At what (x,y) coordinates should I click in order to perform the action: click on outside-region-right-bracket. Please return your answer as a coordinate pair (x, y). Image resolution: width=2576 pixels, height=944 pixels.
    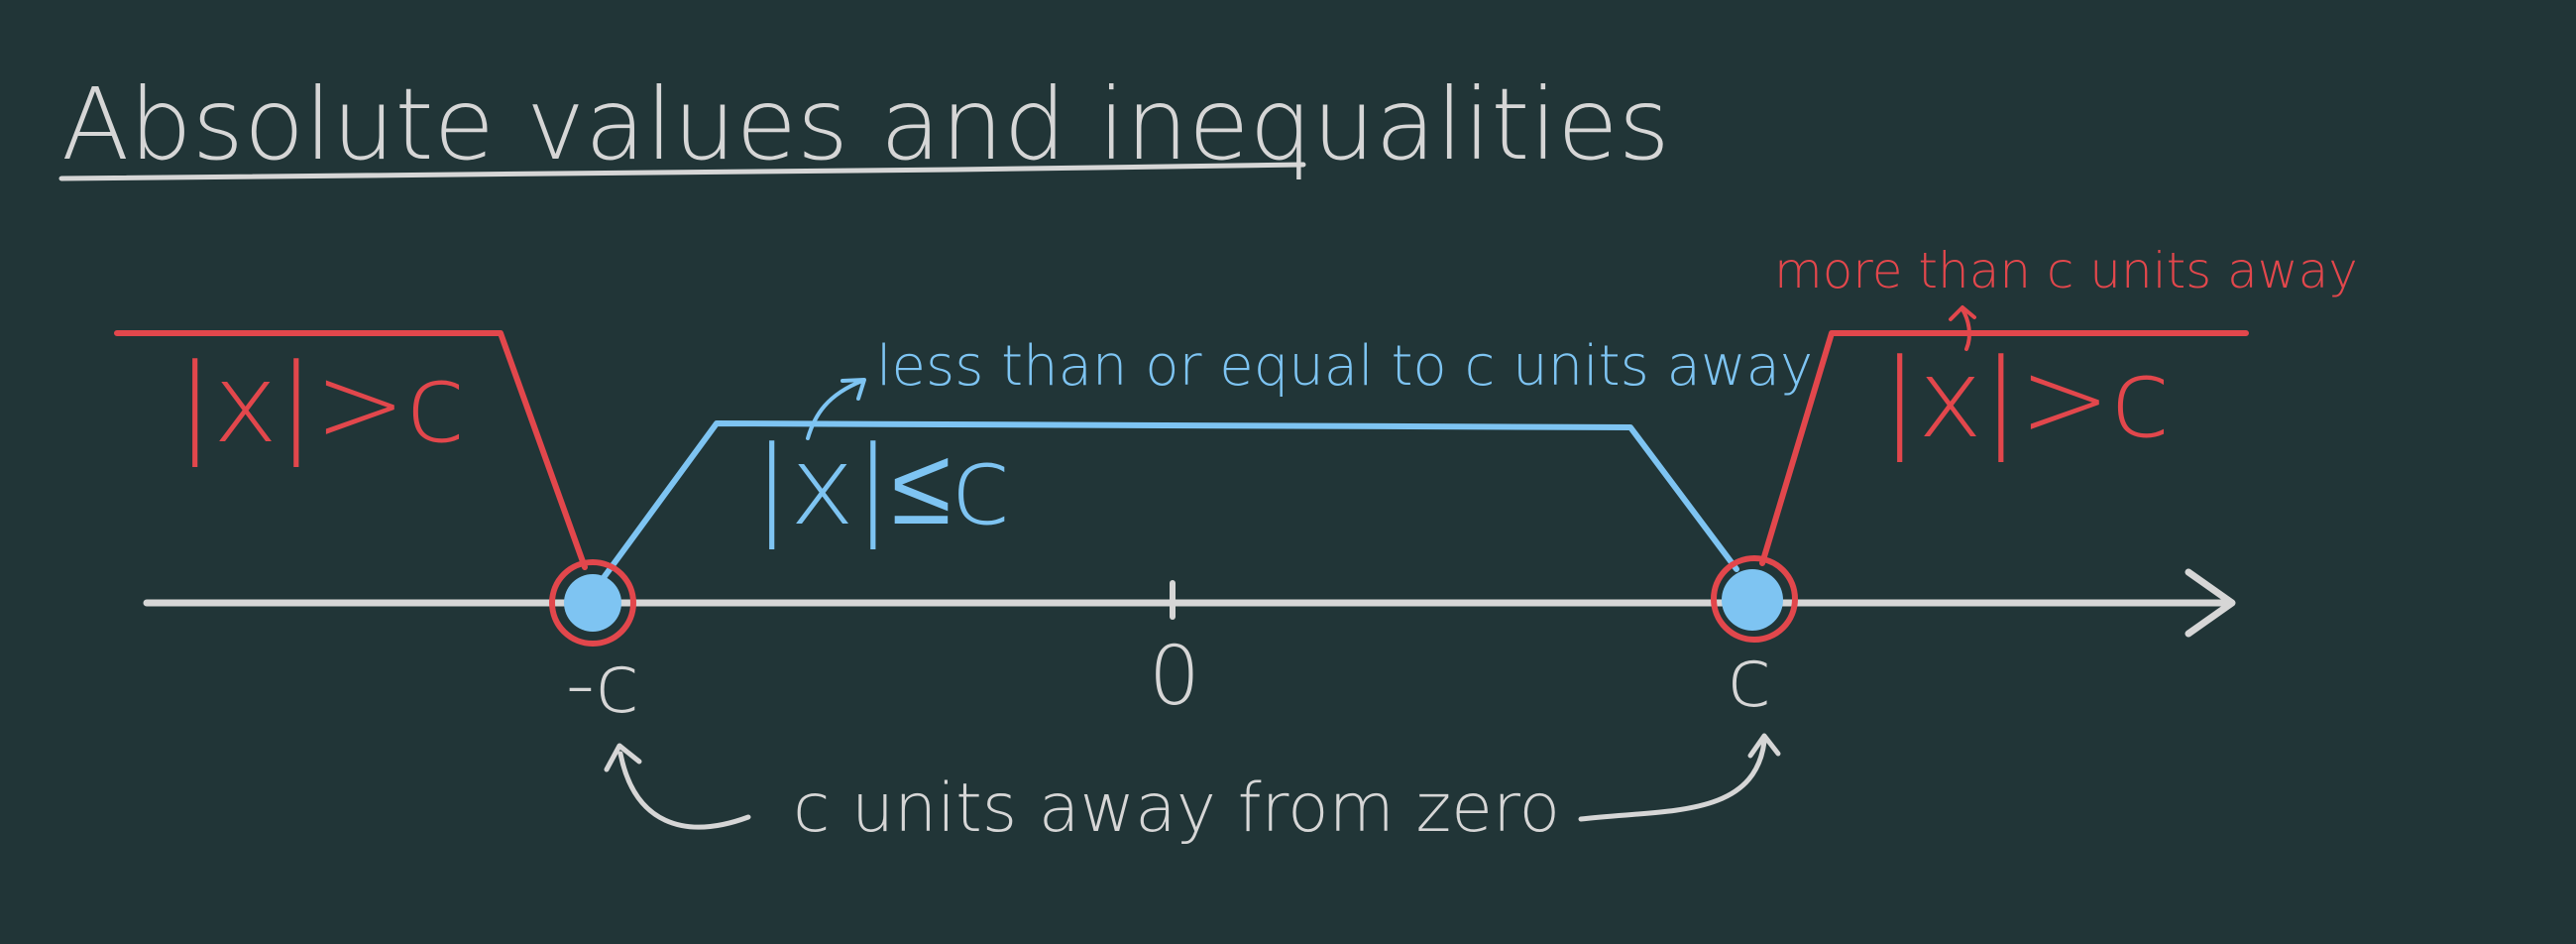
    Looking at the image, I should click on (2004, 448).